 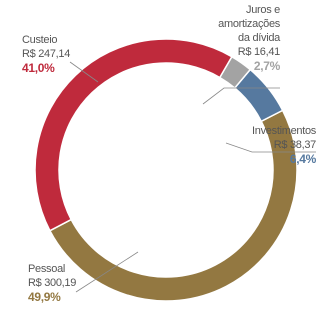 What do you see at coordinates (259, 52) in the screenshot?
I see `value-label: R$ 16,41` at bounding box center [259, 52].